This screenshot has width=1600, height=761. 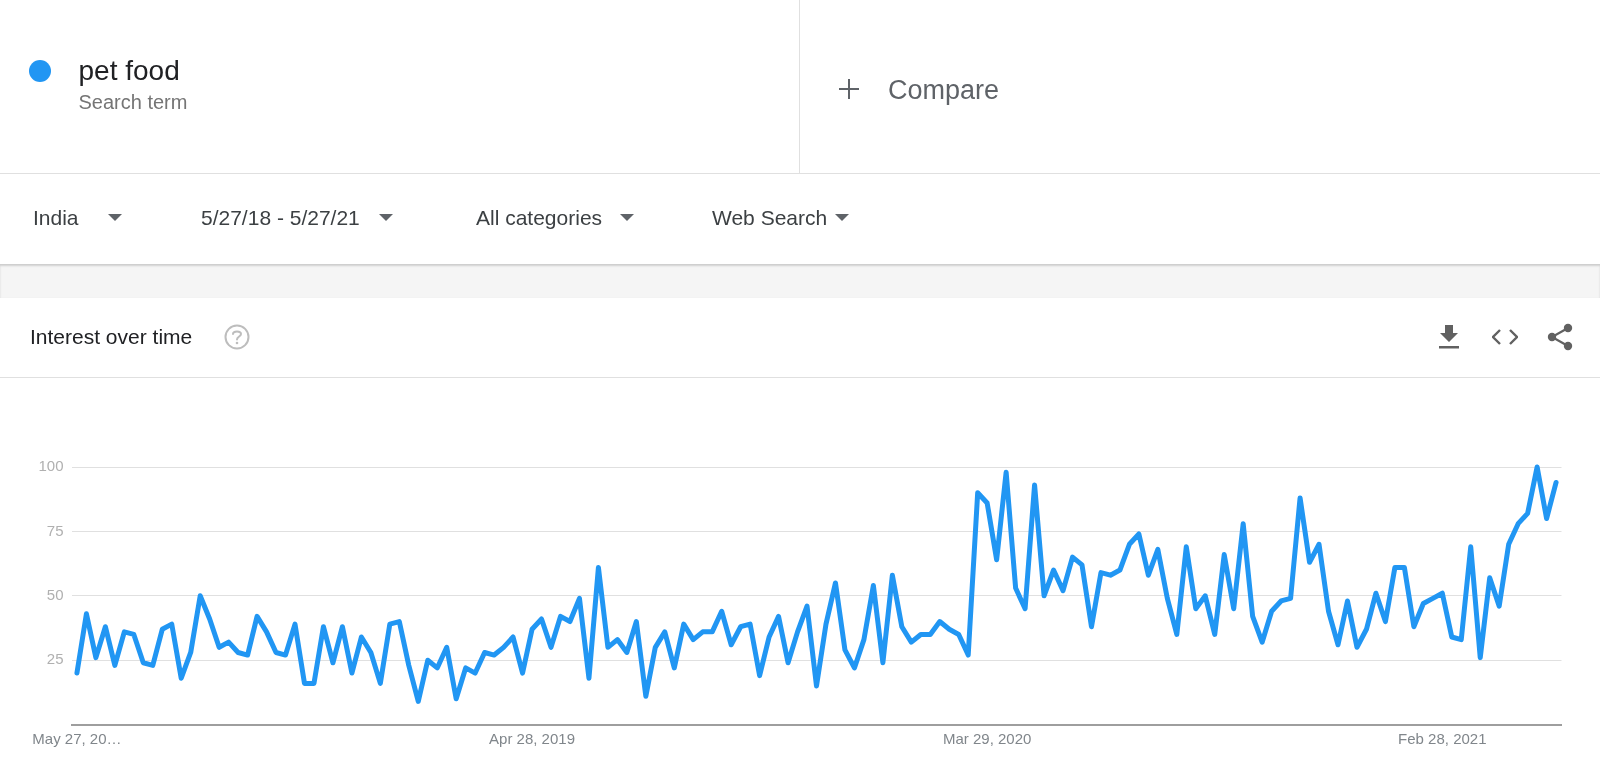 I want to click on x-tick-label: Apr 28, 2019, so click(x=532, y=738).